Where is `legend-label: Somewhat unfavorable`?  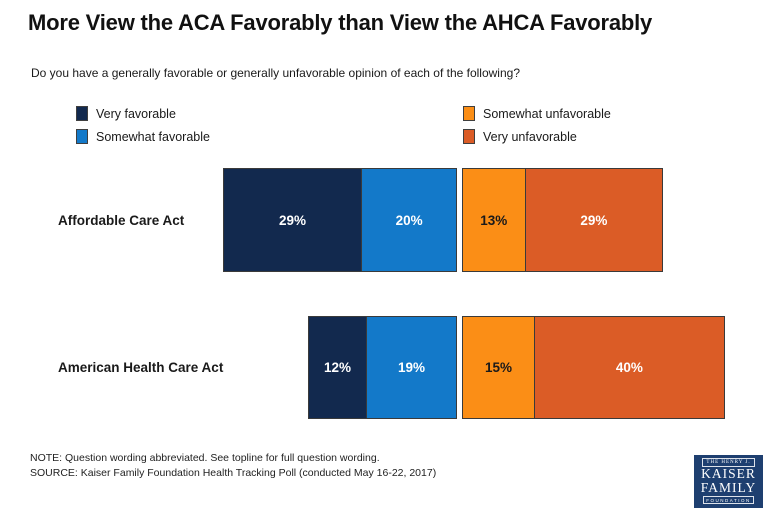
legend-label: Somewhat unfavorable is located at coordinates (547, 113).